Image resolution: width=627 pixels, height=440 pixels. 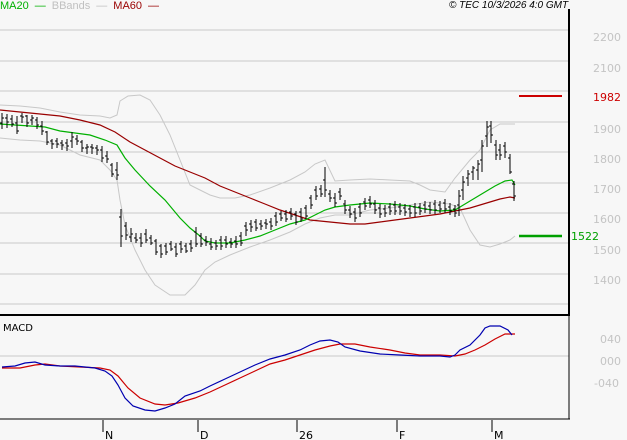 What do you see at coordinates (23, 6) in the screenshot?
I see `legend-ma20: MA20—` at bounding box center [23, 6].